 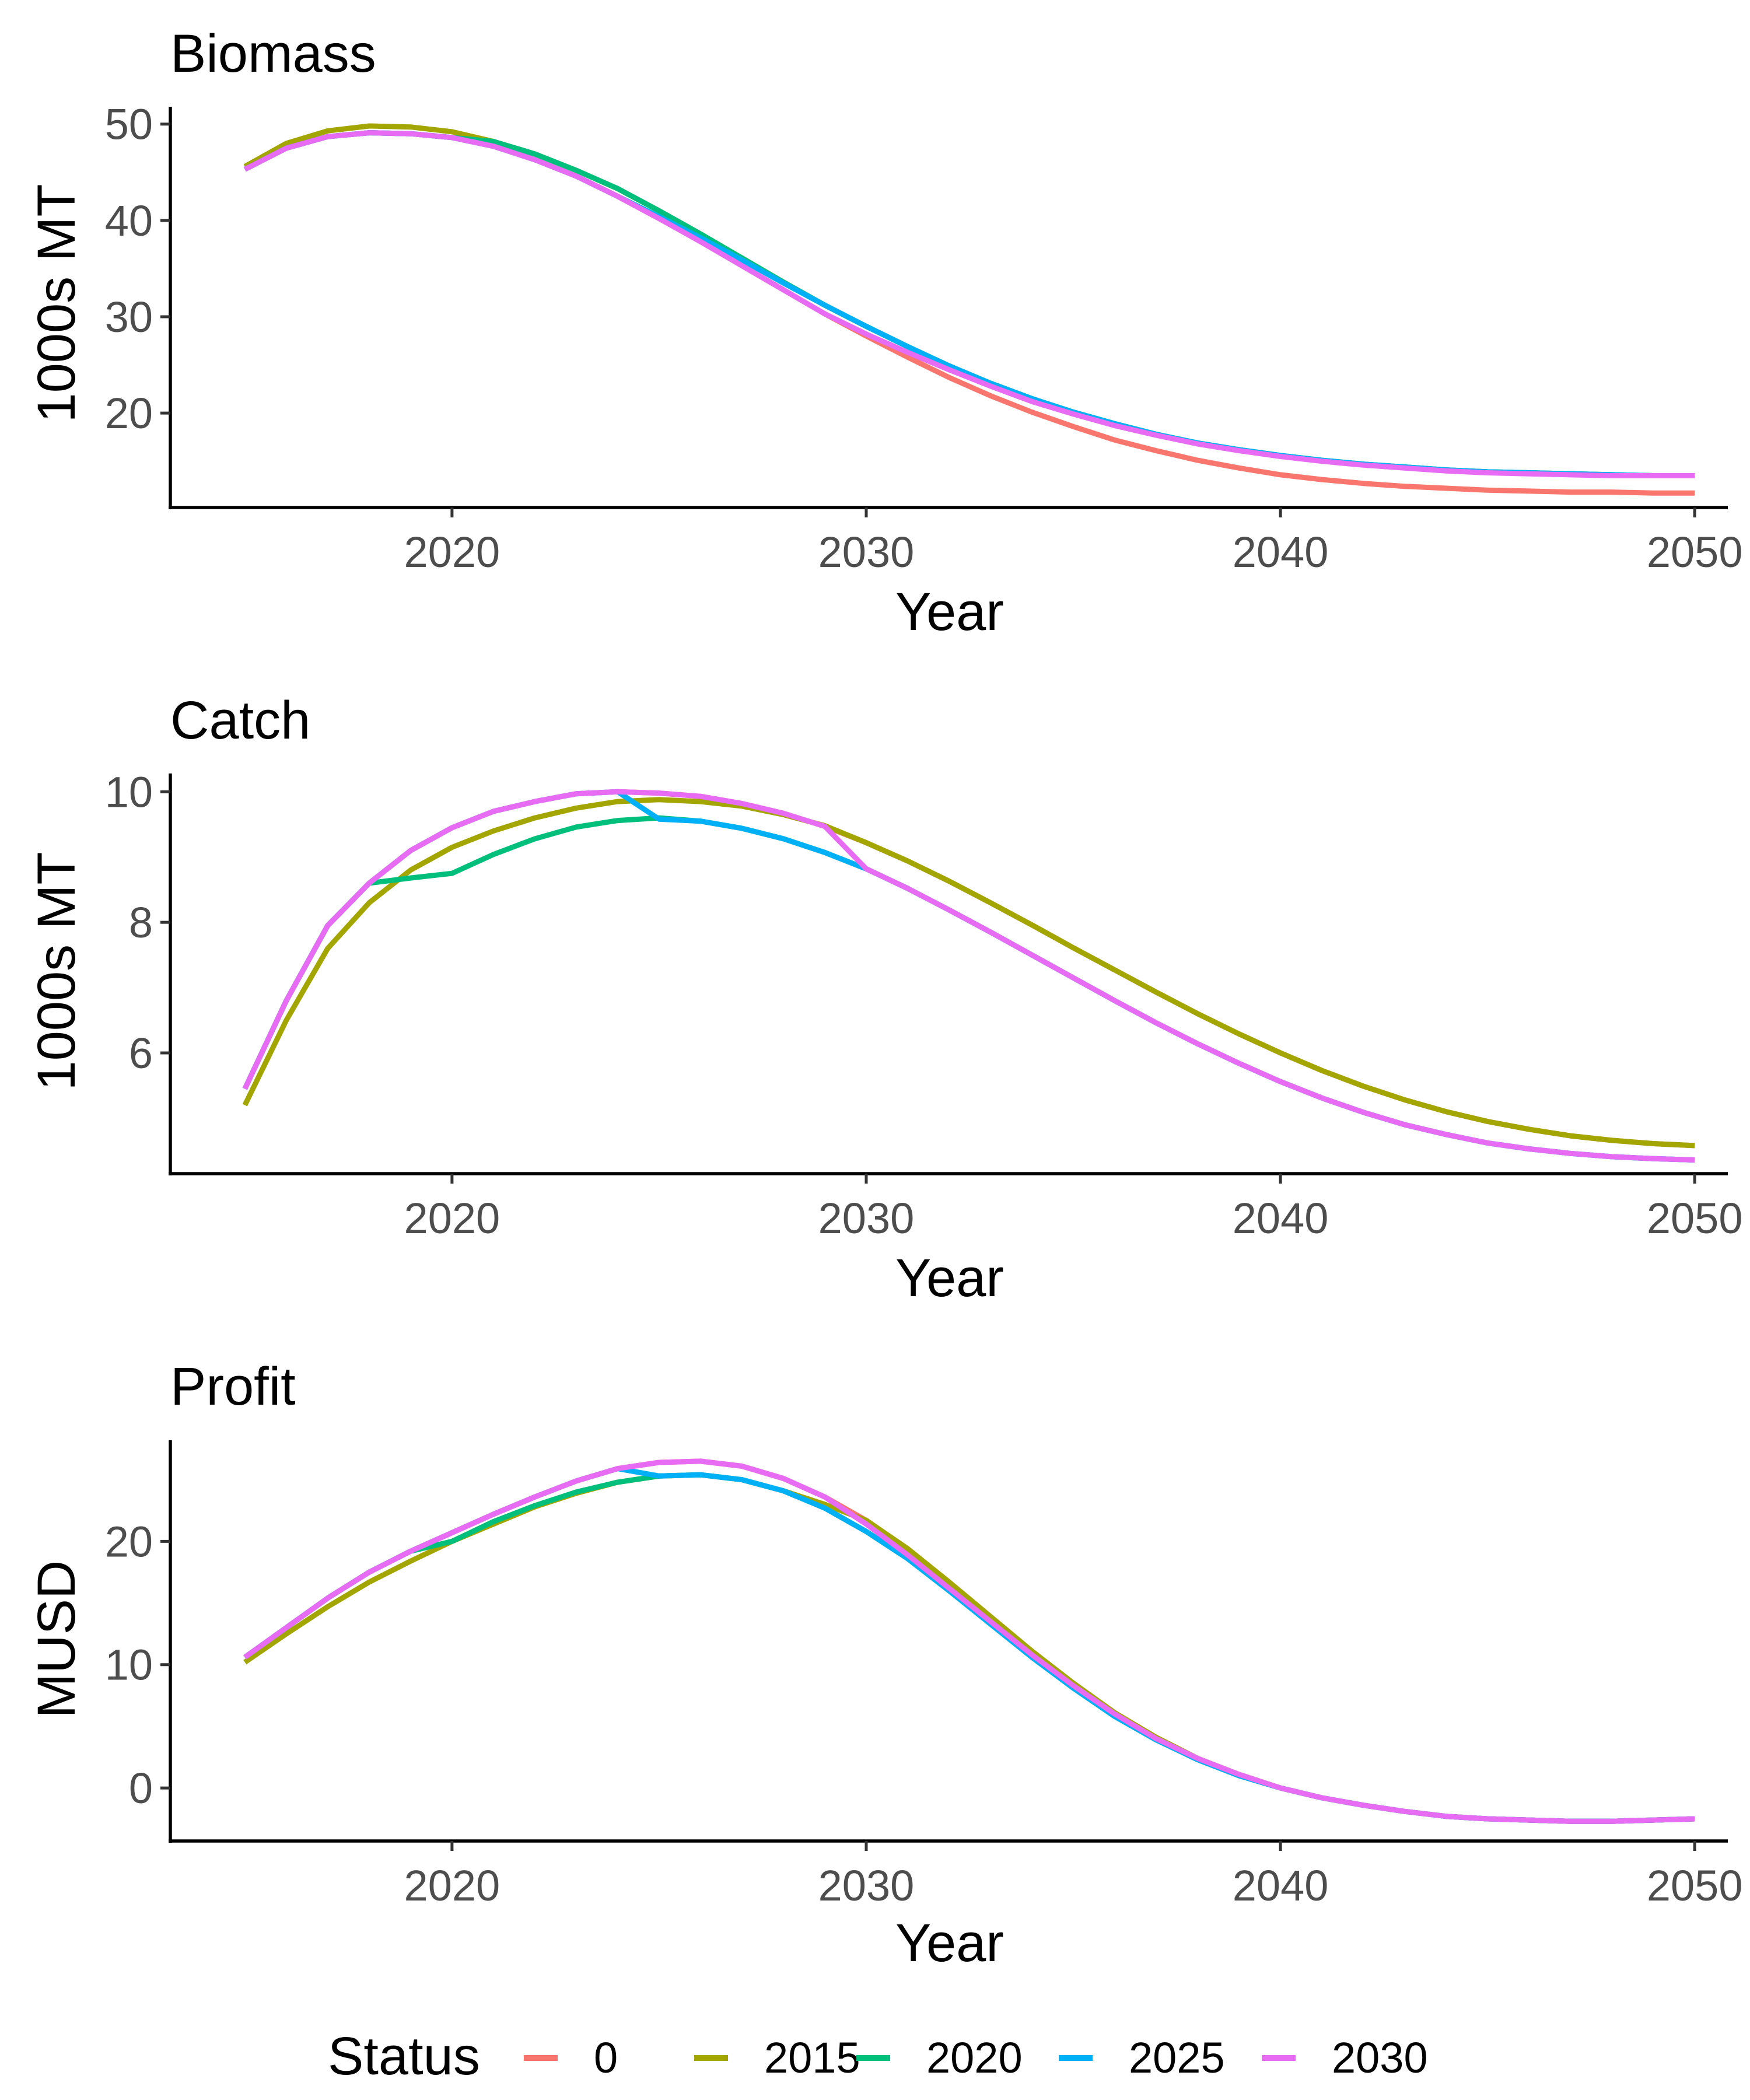 I want to click on legend-item-2025: 2025, so click(x=1142, y=2058).